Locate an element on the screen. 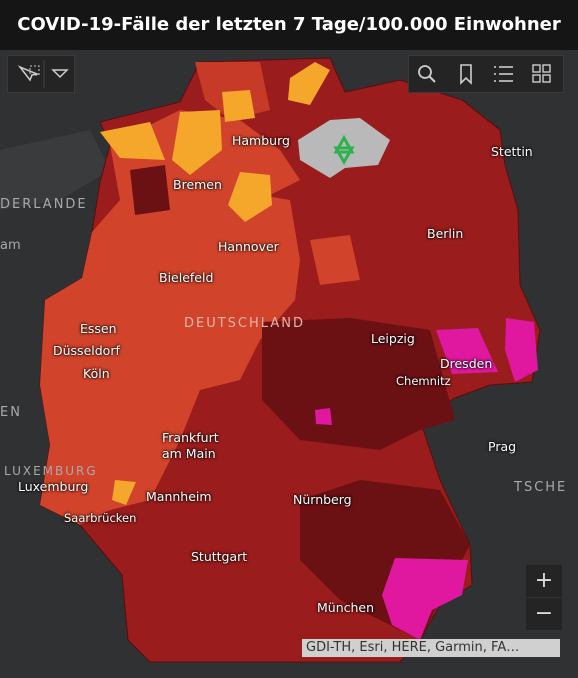 The width and height of the screenshot is (578, 678). select-tool is located at coordinates (41, 74).